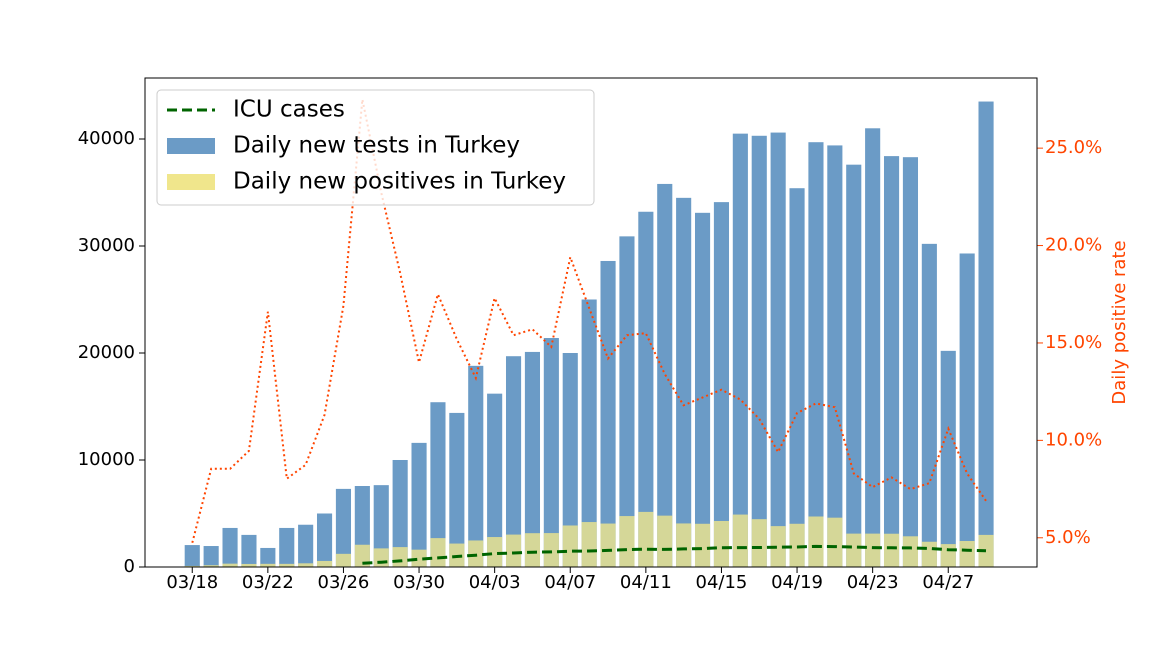  Describe the element at coordinates (948, 582) in the screenshot. I see `x-tick-label: 04/27` at that location.